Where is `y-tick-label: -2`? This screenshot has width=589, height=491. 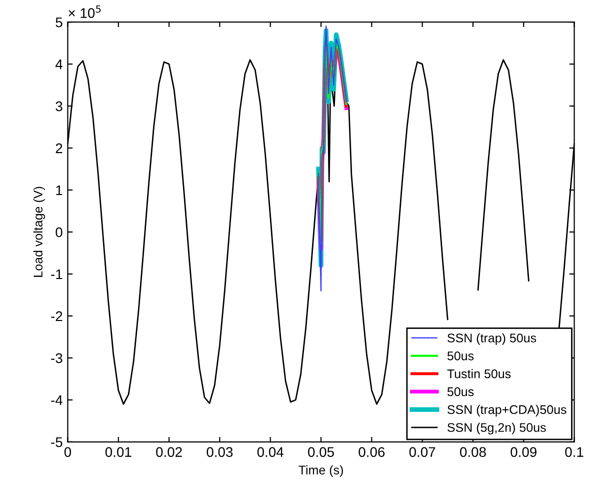
y-tick-label: -2 is located at coordinates (56, 316).